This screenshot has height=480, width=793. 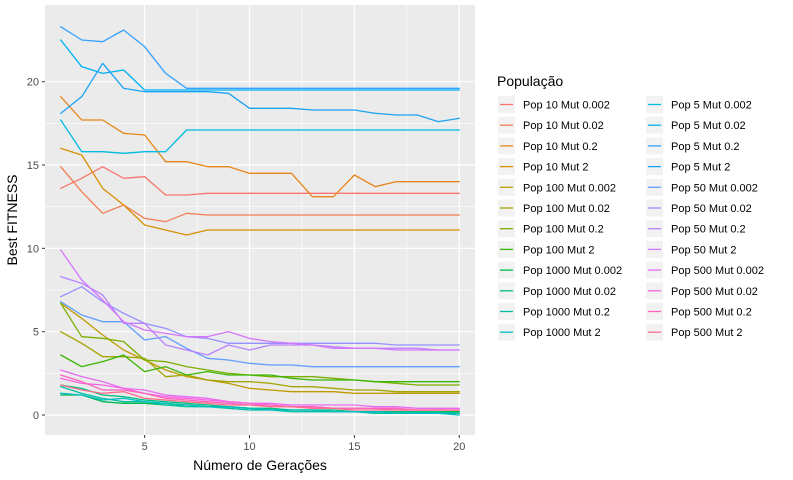 I want to click on legend-item: Pop 500 Mut 0.02, so click(x=702, y=291).